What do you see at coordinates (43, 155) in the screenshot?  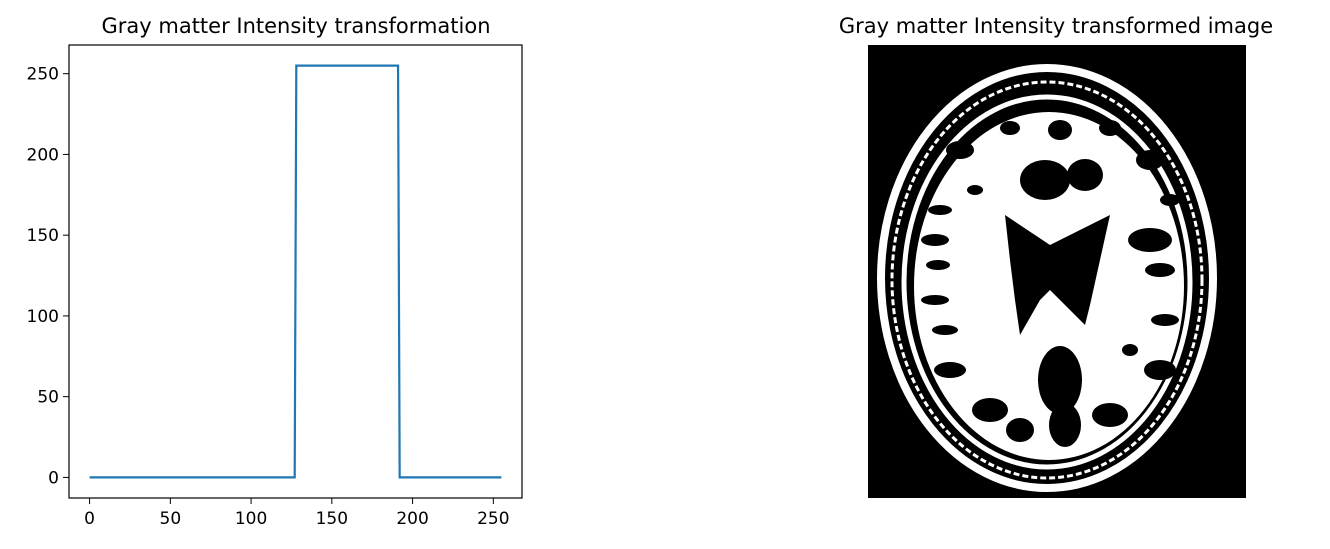 I see `y-tick-label: 200` at bounding box center [43, 155].